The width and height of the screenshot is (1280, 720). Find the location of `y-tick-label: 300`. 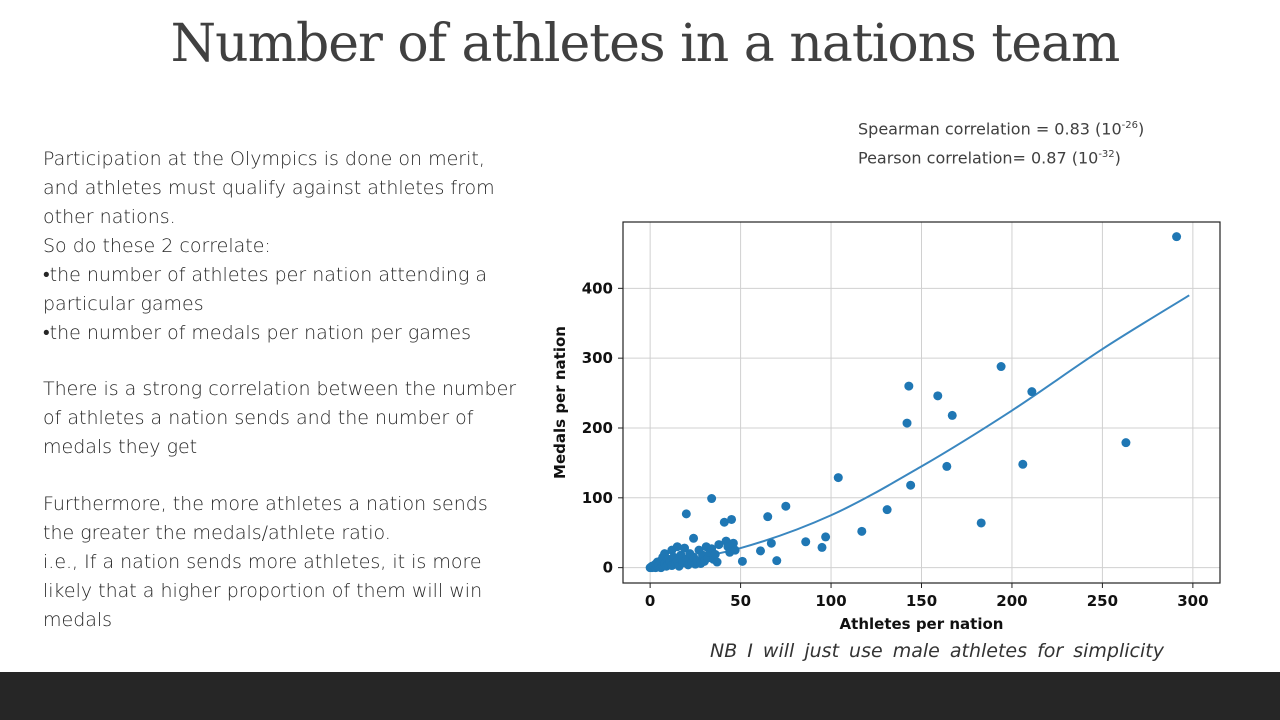

y-tick-label: 300 is located at coordinates (597, 358).